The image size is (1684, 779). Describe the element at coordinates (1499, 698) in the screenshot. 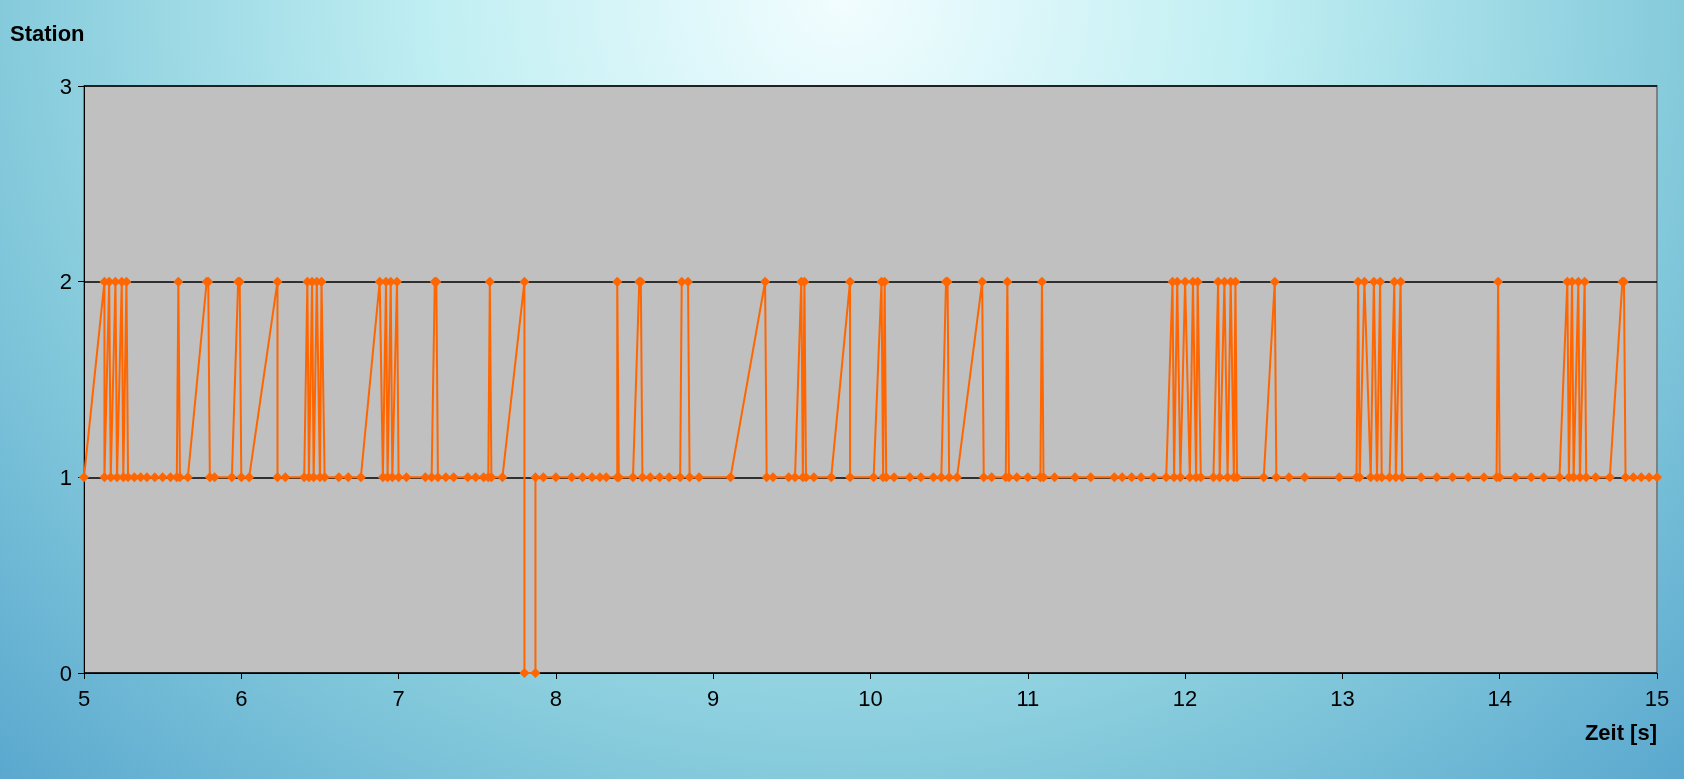

I see `x-tick-label: 14` at that location.